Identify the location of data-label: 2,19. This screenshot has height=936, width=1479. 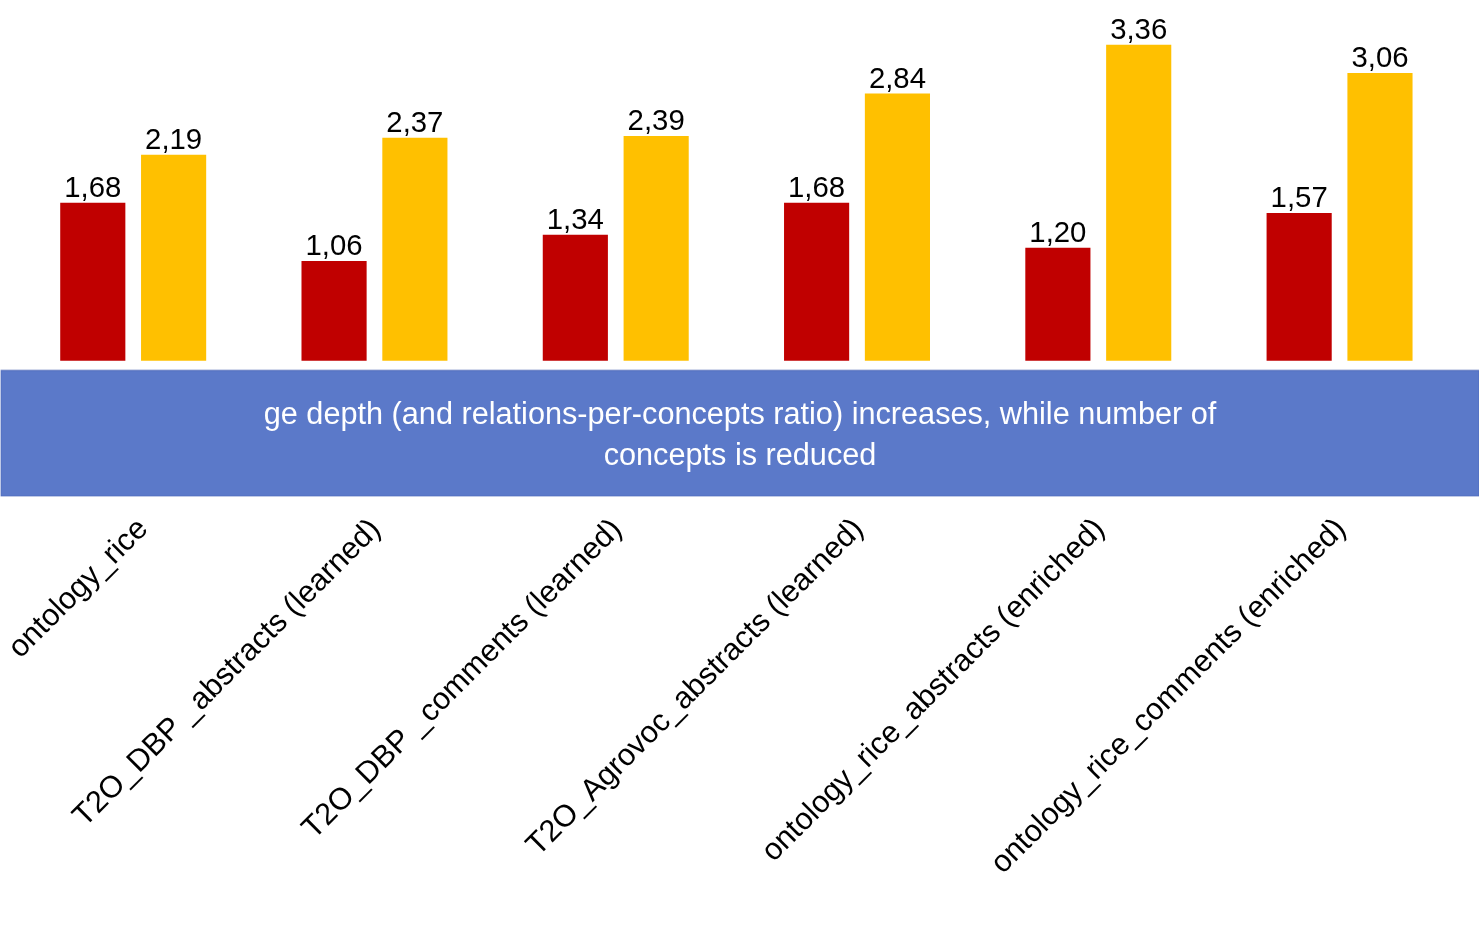
(174, 138).